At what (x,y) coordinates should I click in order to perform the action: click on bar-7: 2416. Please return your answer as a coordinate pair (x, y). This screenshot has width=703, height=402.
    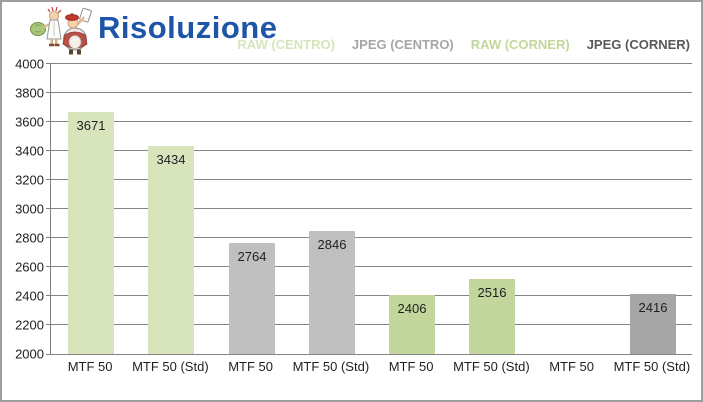
    Looking at the image, I should click on (653, 323).